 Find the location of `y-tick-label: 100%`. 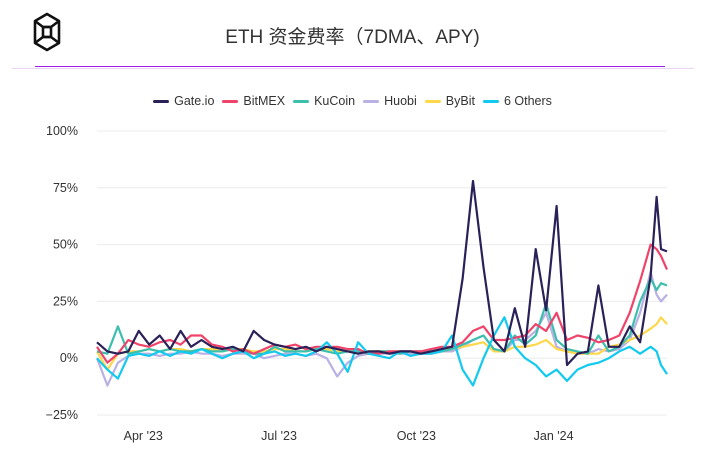

y-tick-label: 100% is located at coordinates (62, 131).